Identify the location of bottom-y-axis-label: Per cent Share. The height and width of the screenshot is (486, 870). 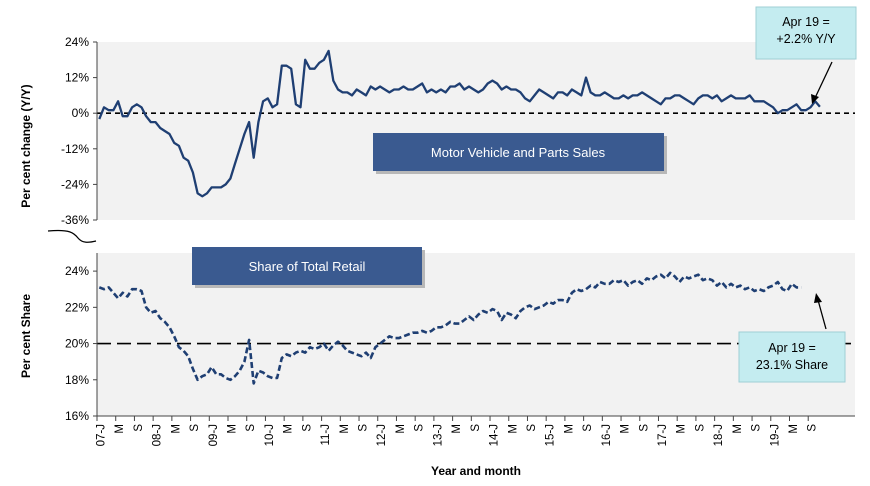
(26, 336).